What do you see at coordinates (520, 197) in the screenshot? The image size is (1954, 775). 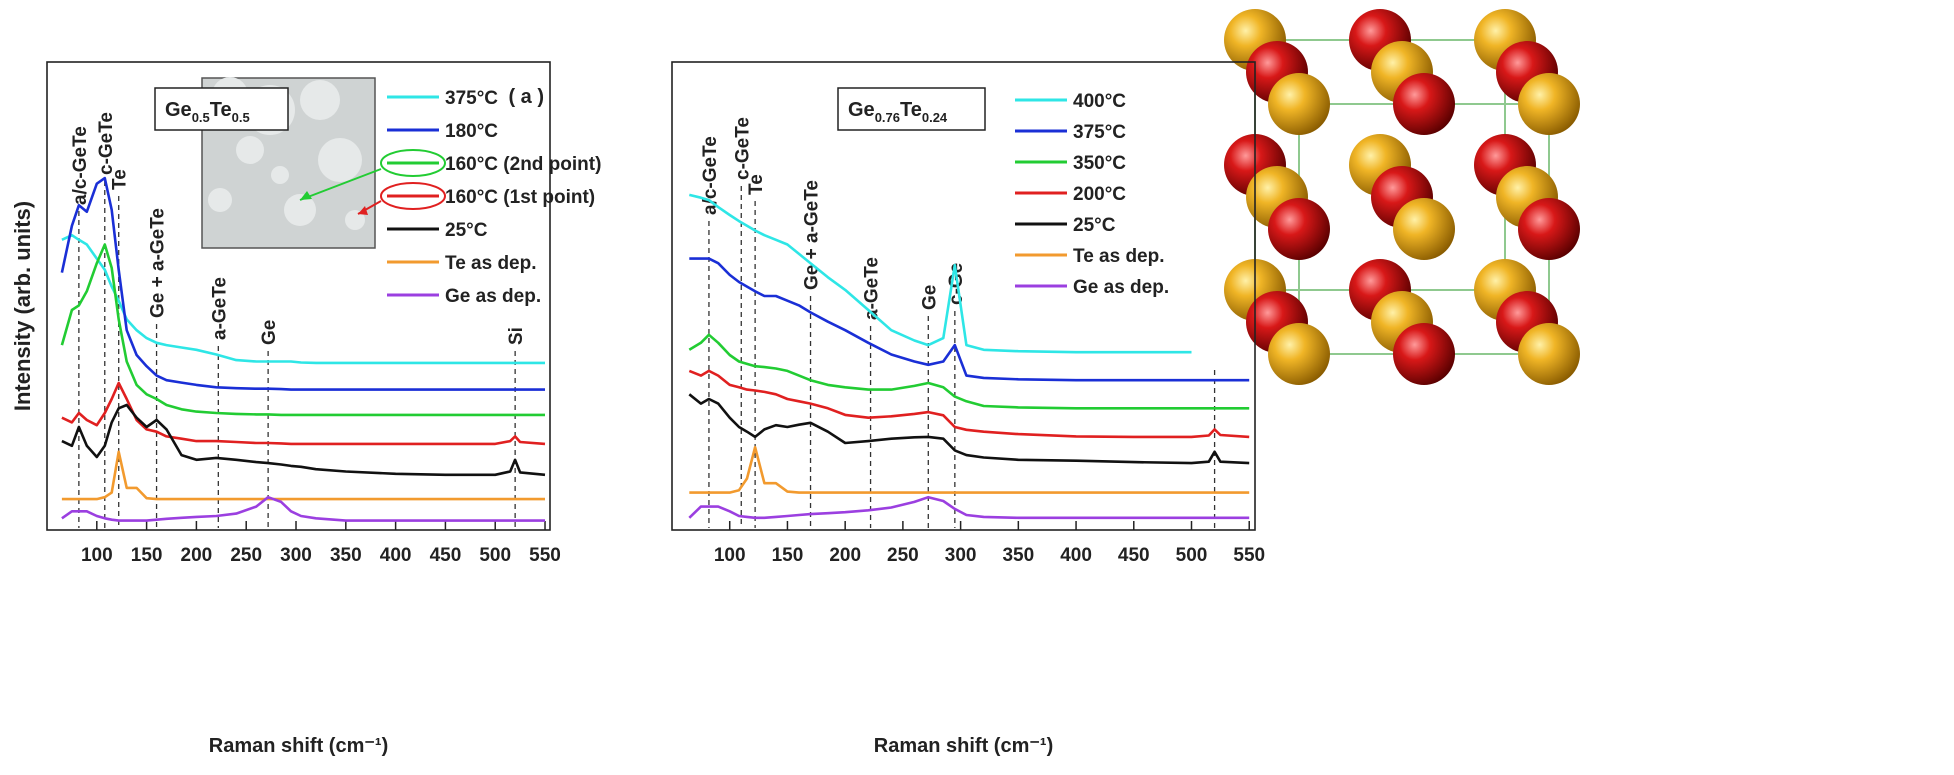 I see `legend-label: 160°C (1st point)` at bounding box center [520, 197].